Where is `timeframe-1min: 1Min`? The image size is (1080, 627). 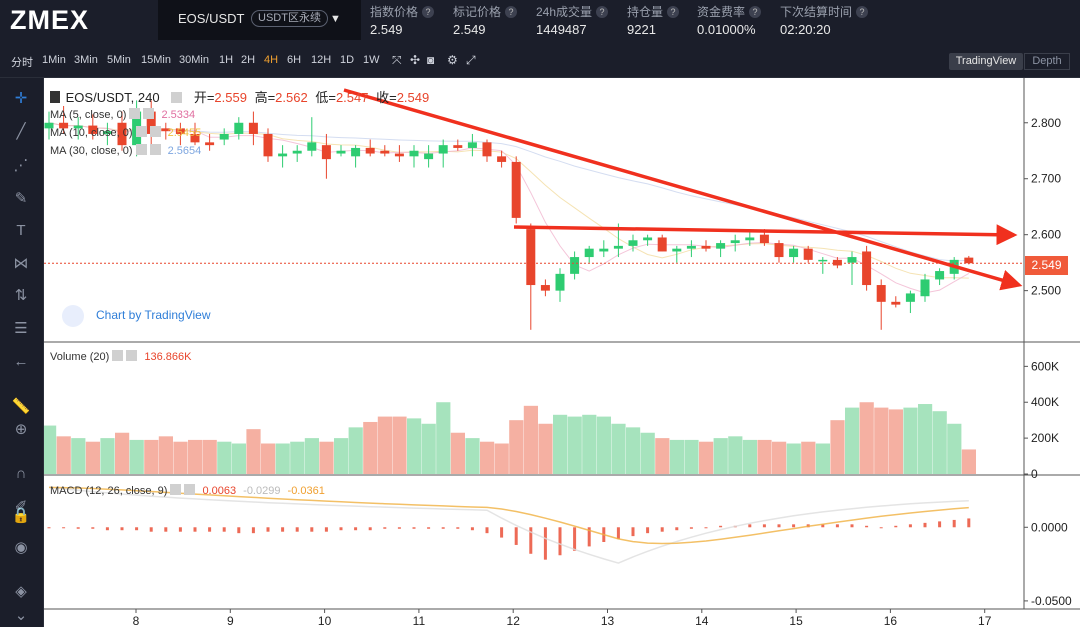 timeframe-1min: 1Min is located at coordinates (54, 60).